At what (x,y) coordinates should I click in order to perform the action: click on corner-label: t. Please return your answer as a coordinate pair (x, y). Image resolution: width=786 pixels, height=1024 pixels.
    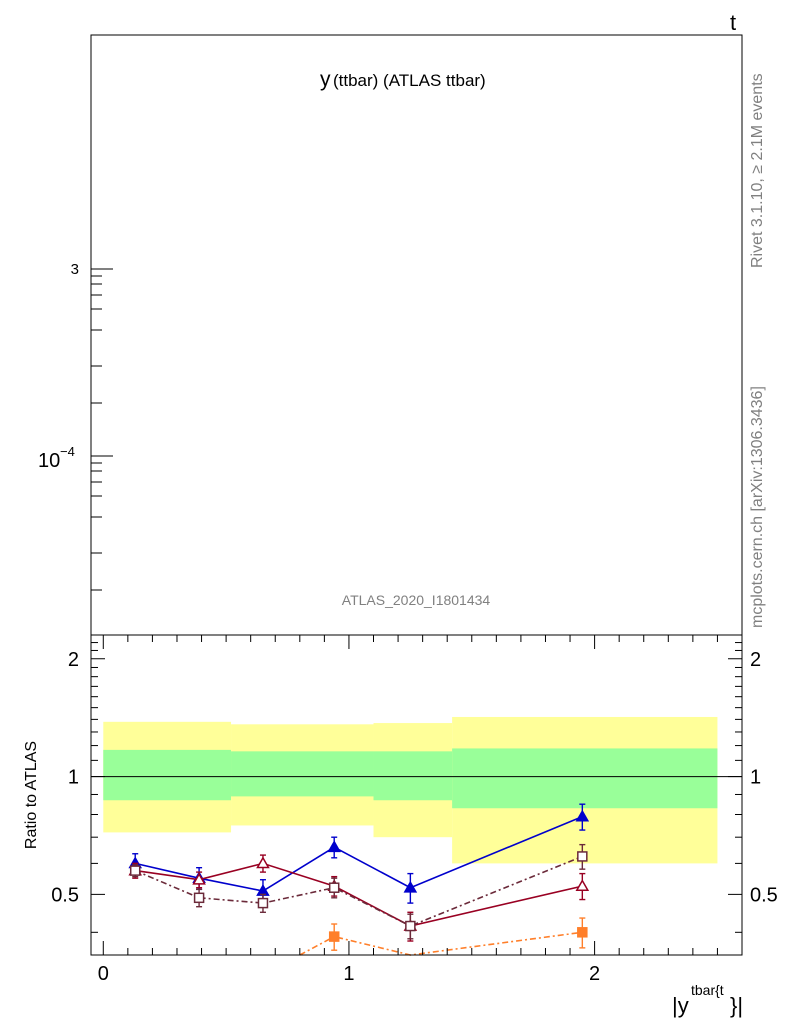
    Looking at the image, I should click on (733, 22).